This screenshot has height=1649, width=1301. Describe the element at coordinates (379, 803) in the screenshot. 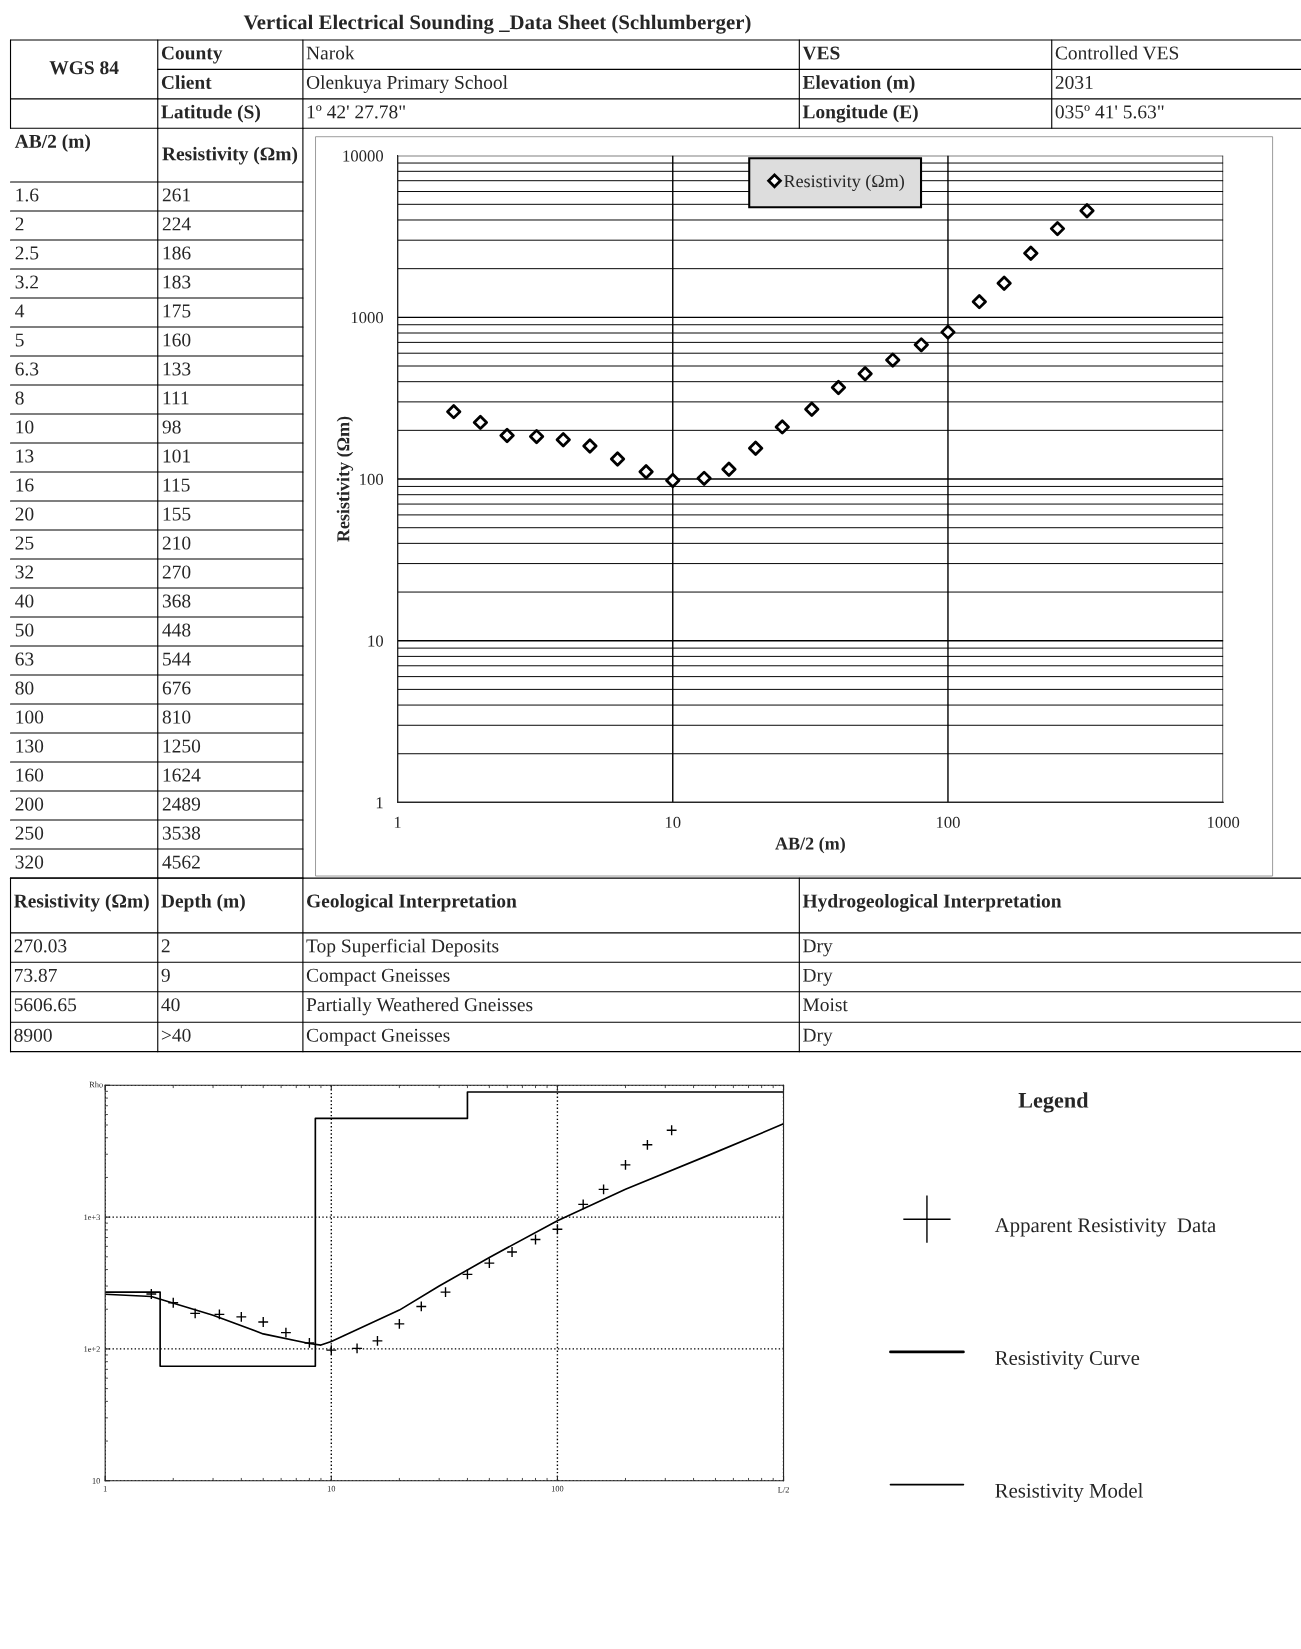

I see `y-tick-label: 1` at that location.